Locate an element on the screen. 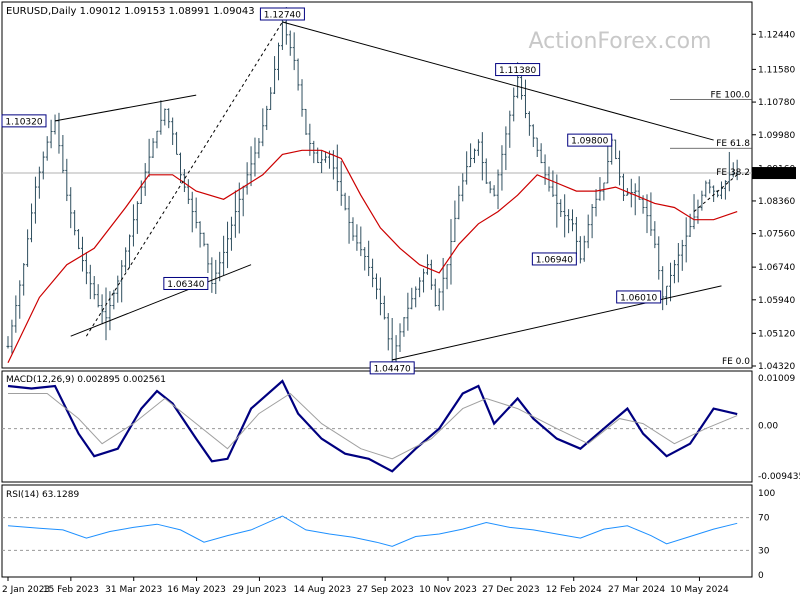  macd-line is located at coordinates (372, 426).